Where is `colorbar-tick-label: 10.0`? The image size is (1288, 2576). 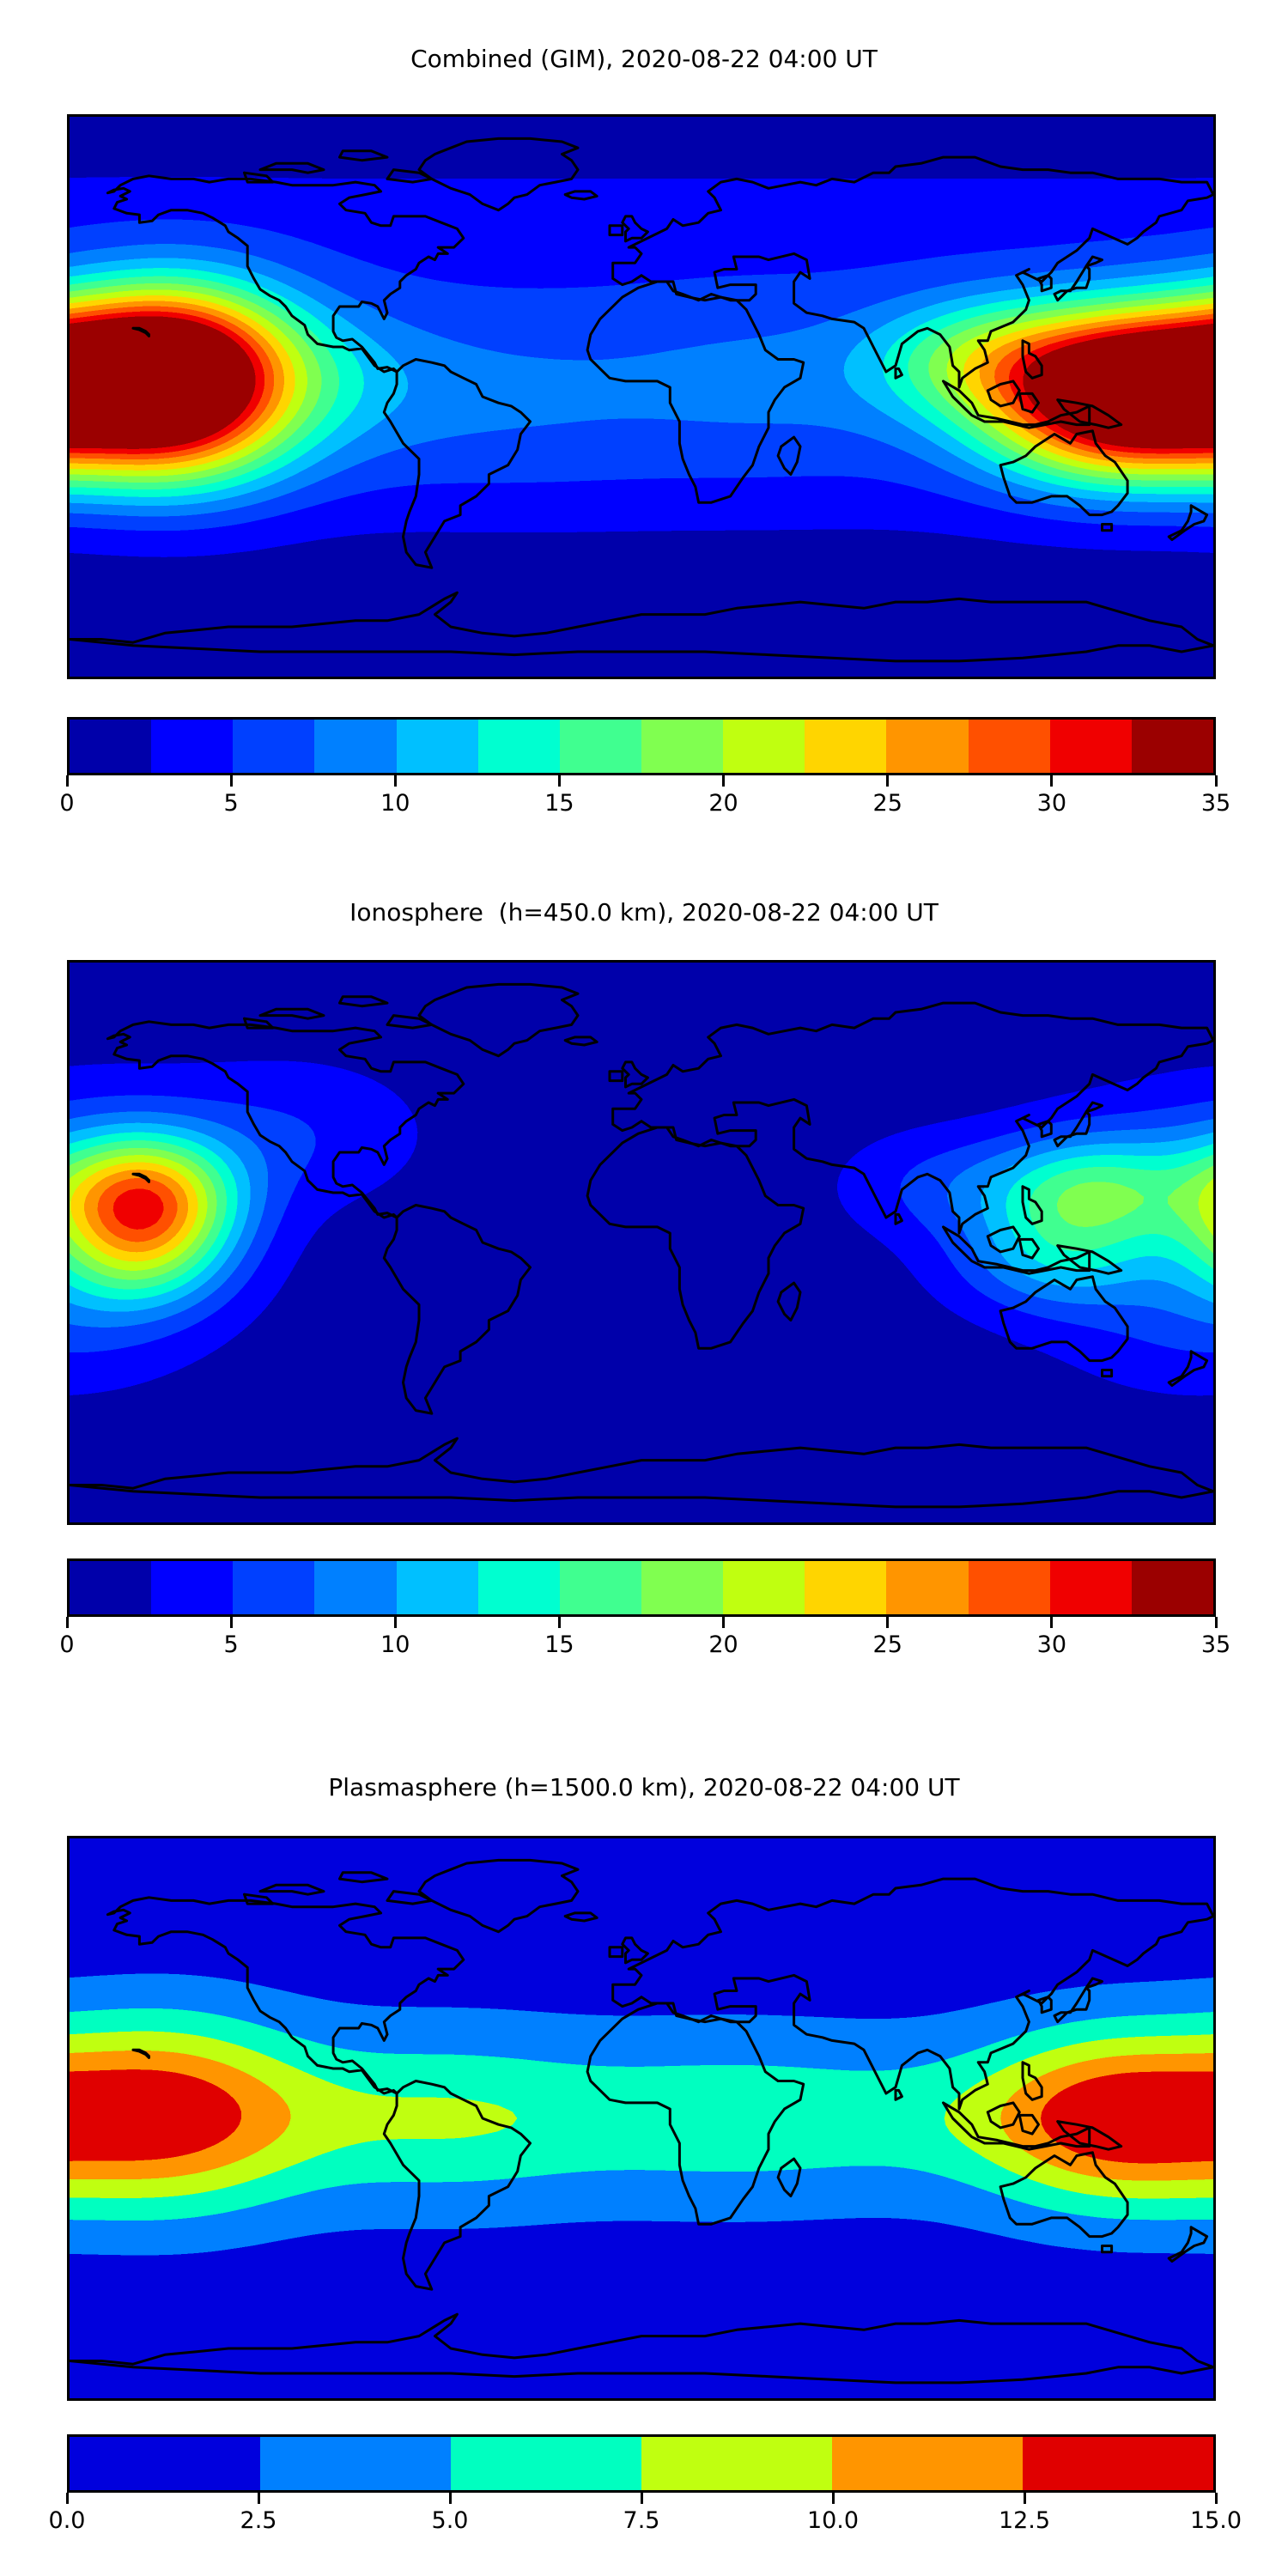 colorbar-tick-label: 10.0 is located at coordinates (833, 2521).